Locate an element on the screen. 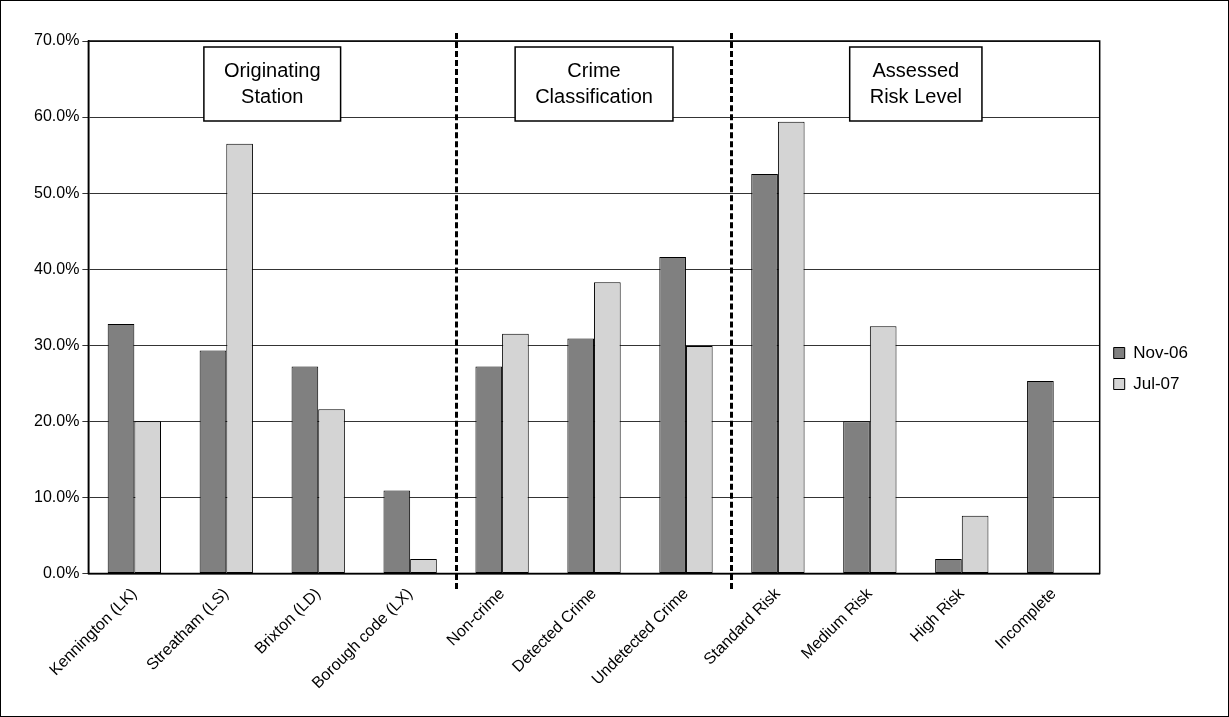 The image size is (1229, 717). annotation: Crime Classification is located at coordinates (594, 82).